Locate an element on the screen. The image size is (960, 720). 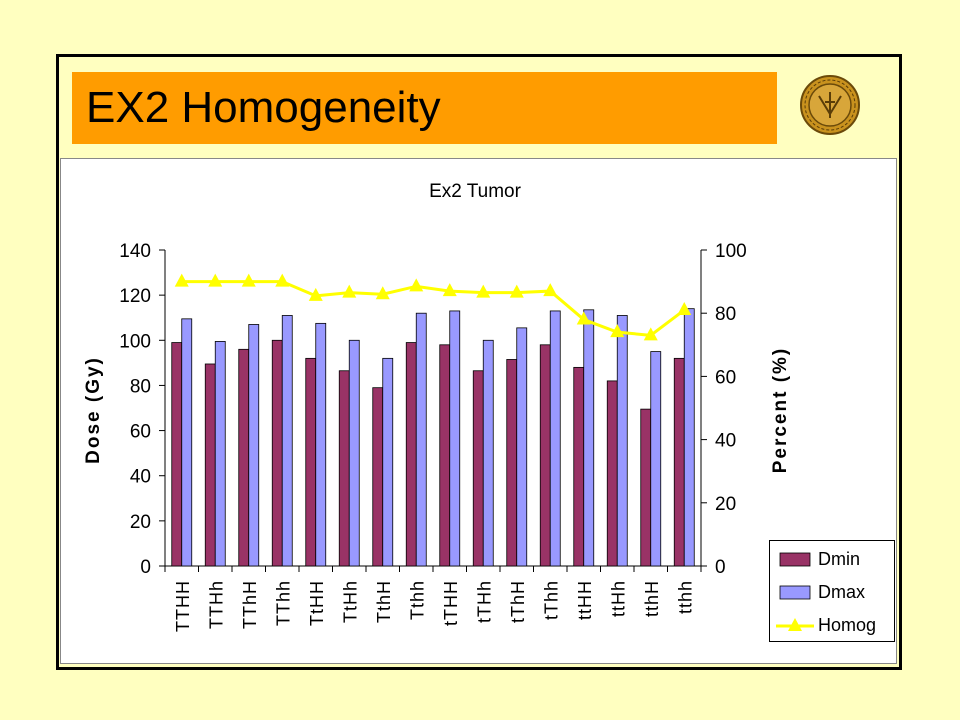
x-tick-label: tTHH is located at coordinates (451, 603).